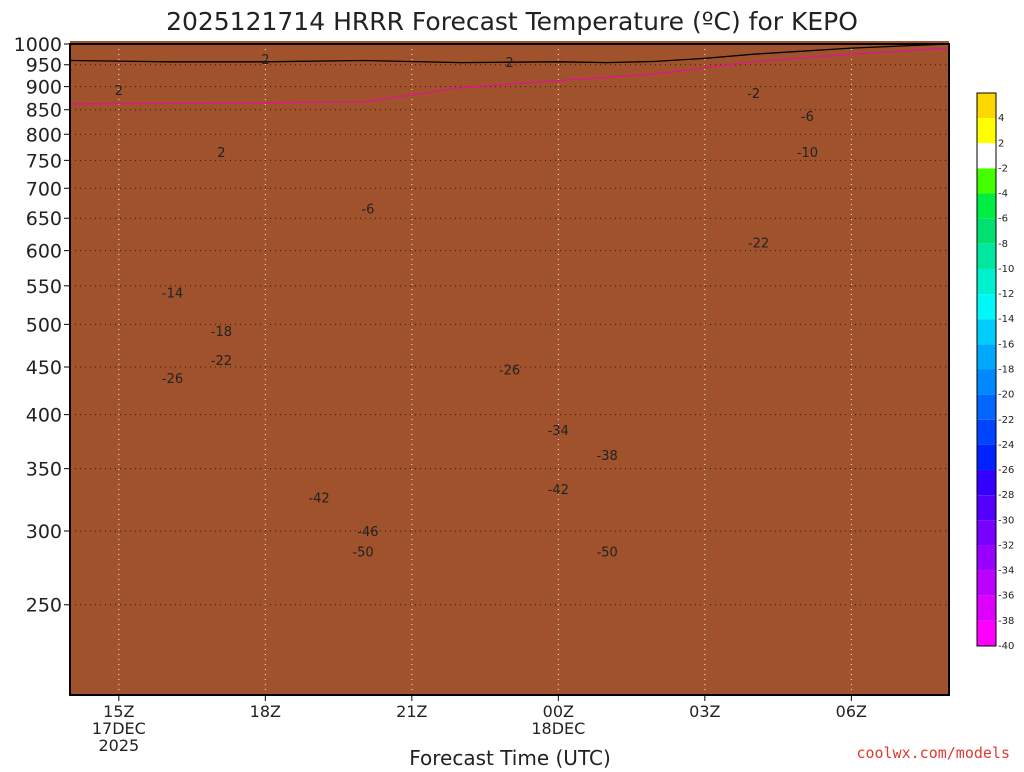 This screenshot has width=1024, height=772. Describe the element at coordinates (265, 711) in the screenshot. I see `x-tick-label: 18Z` at that location.